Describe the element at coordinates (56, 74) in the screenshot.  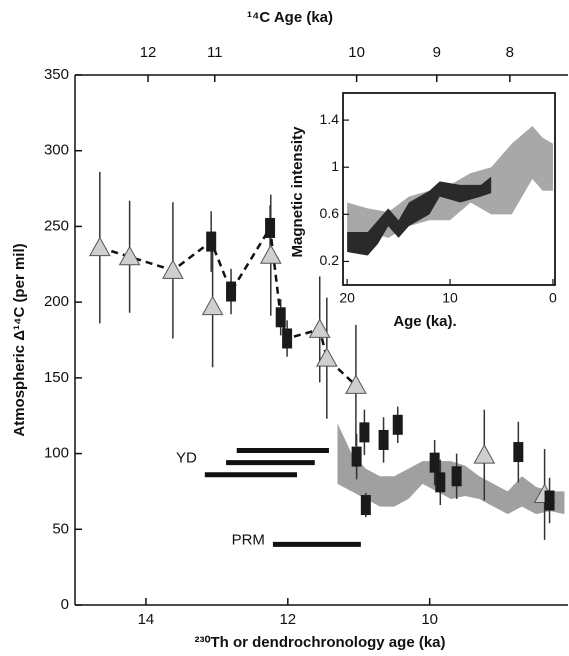
I see `y-tick-label: 350` at that location.